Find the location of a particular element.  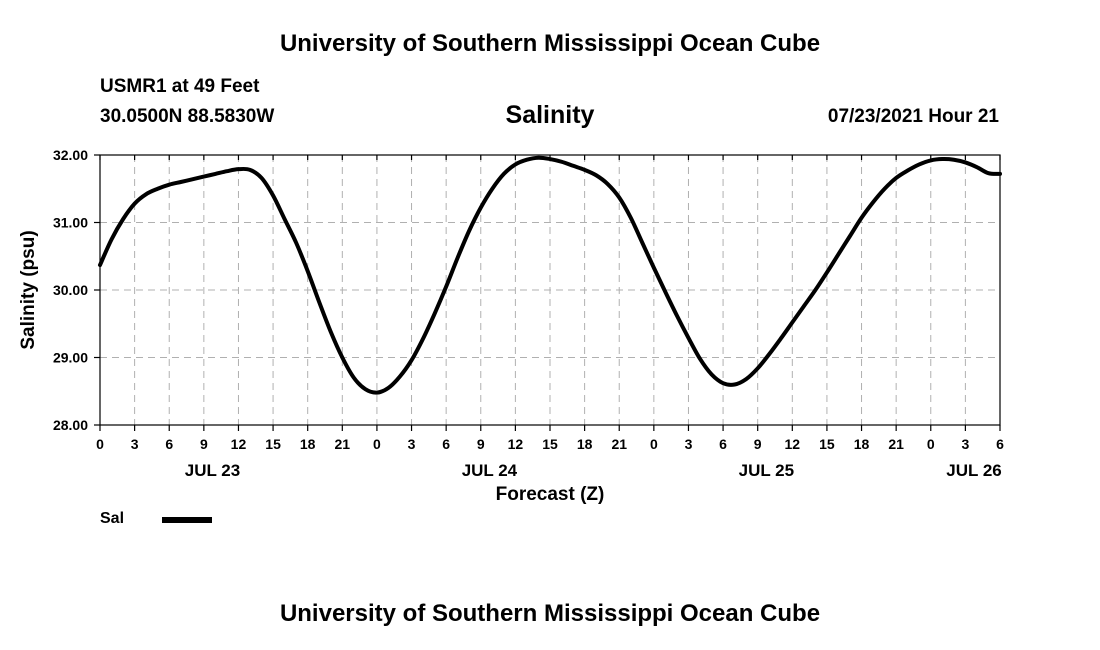

y-tick-label: 32.00 is located at coordinates (70, 155).